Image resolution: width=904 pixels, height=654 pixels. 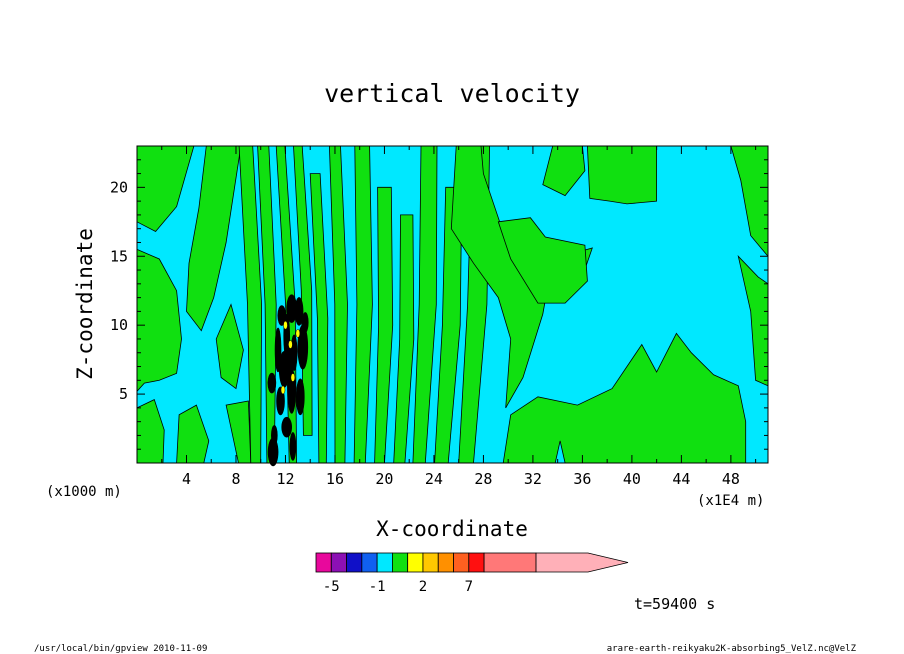 I want to click on y-tick-label: 20, so click(x=119, y=187).